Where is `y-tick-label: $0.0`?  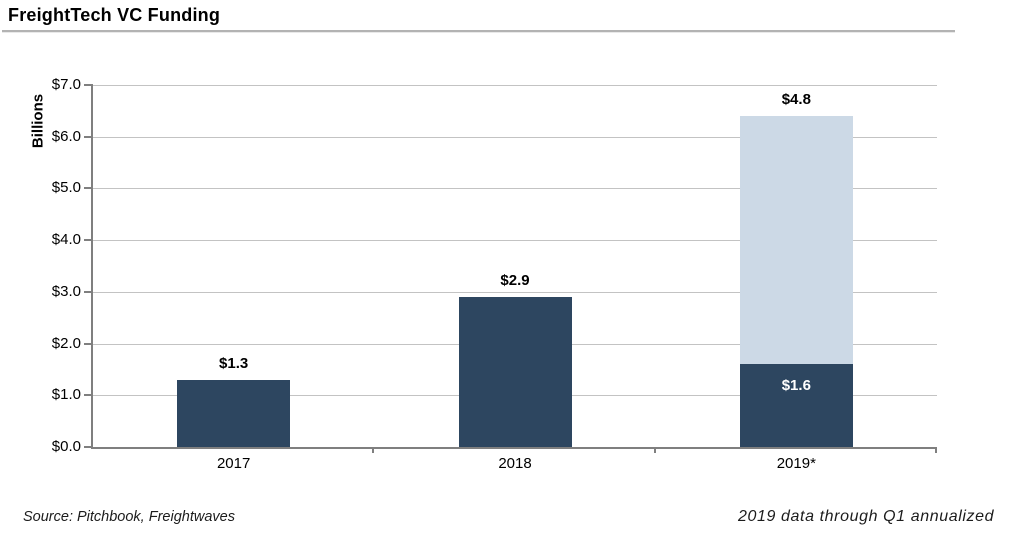
y-tick-label: $0.0 is located at coordinates (66, 446).